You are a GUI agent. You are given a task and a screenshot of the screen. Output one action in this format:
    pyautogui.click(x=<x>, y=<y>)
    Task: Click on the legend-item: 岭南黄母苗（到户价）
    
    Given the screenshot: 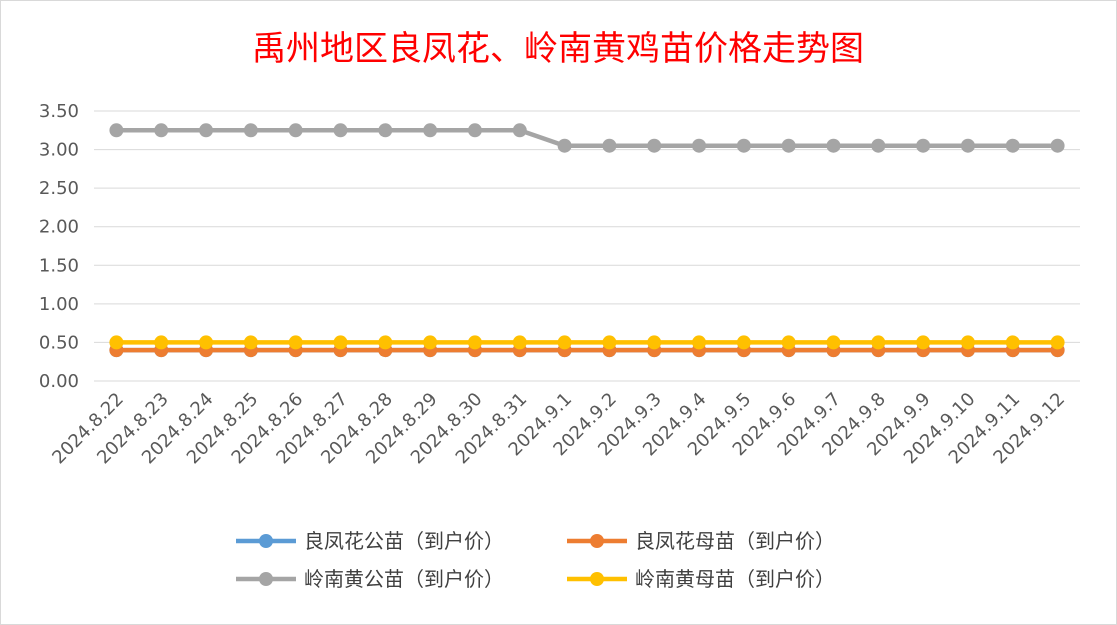 What is the action you would take?
    pyautogui.click(x=701, y=579)
    